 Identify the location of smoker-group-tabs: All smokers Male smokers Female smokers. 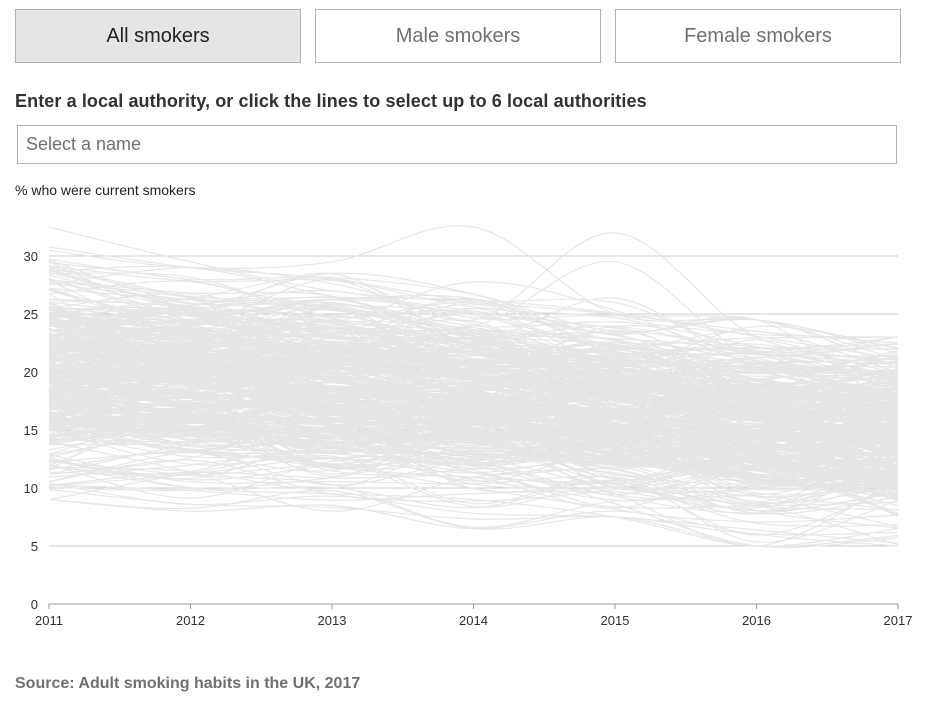
(458, 36).